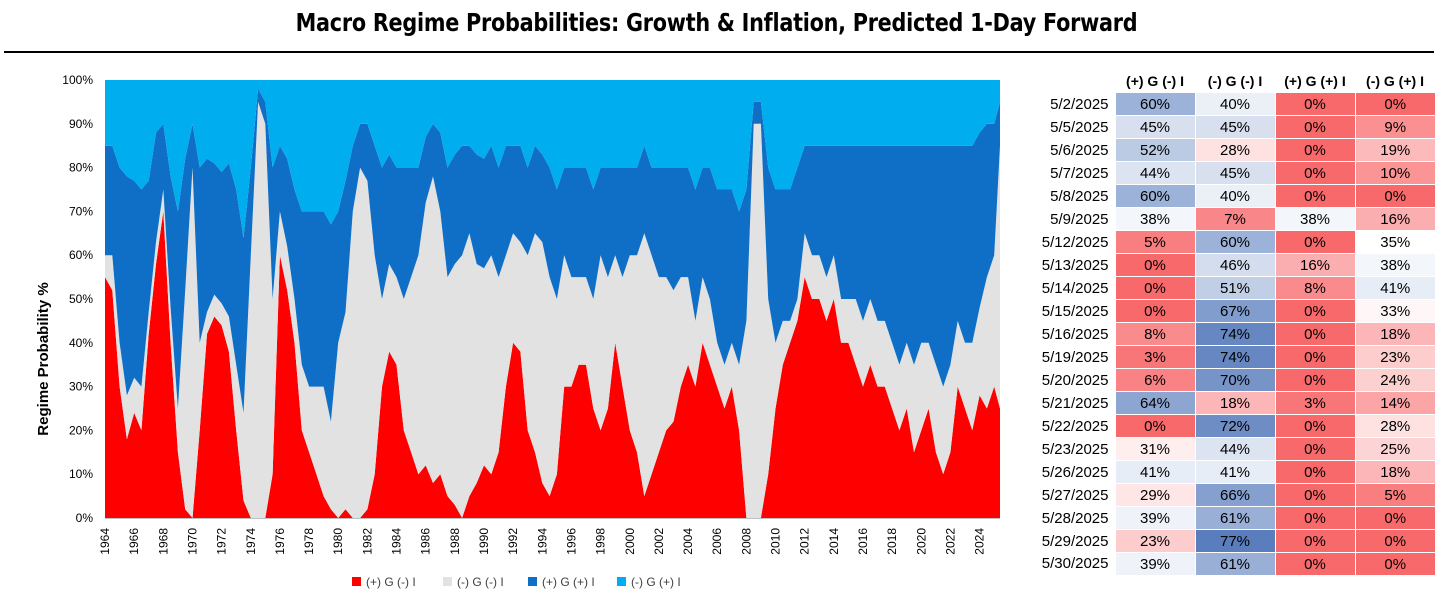 Image resolution: width=1456 pixels, height=611 pixels. What do you see at coordinates (950, 541) in the screenshot?
I see `x-tick-label: 2022` at bounding box center [950, 541].